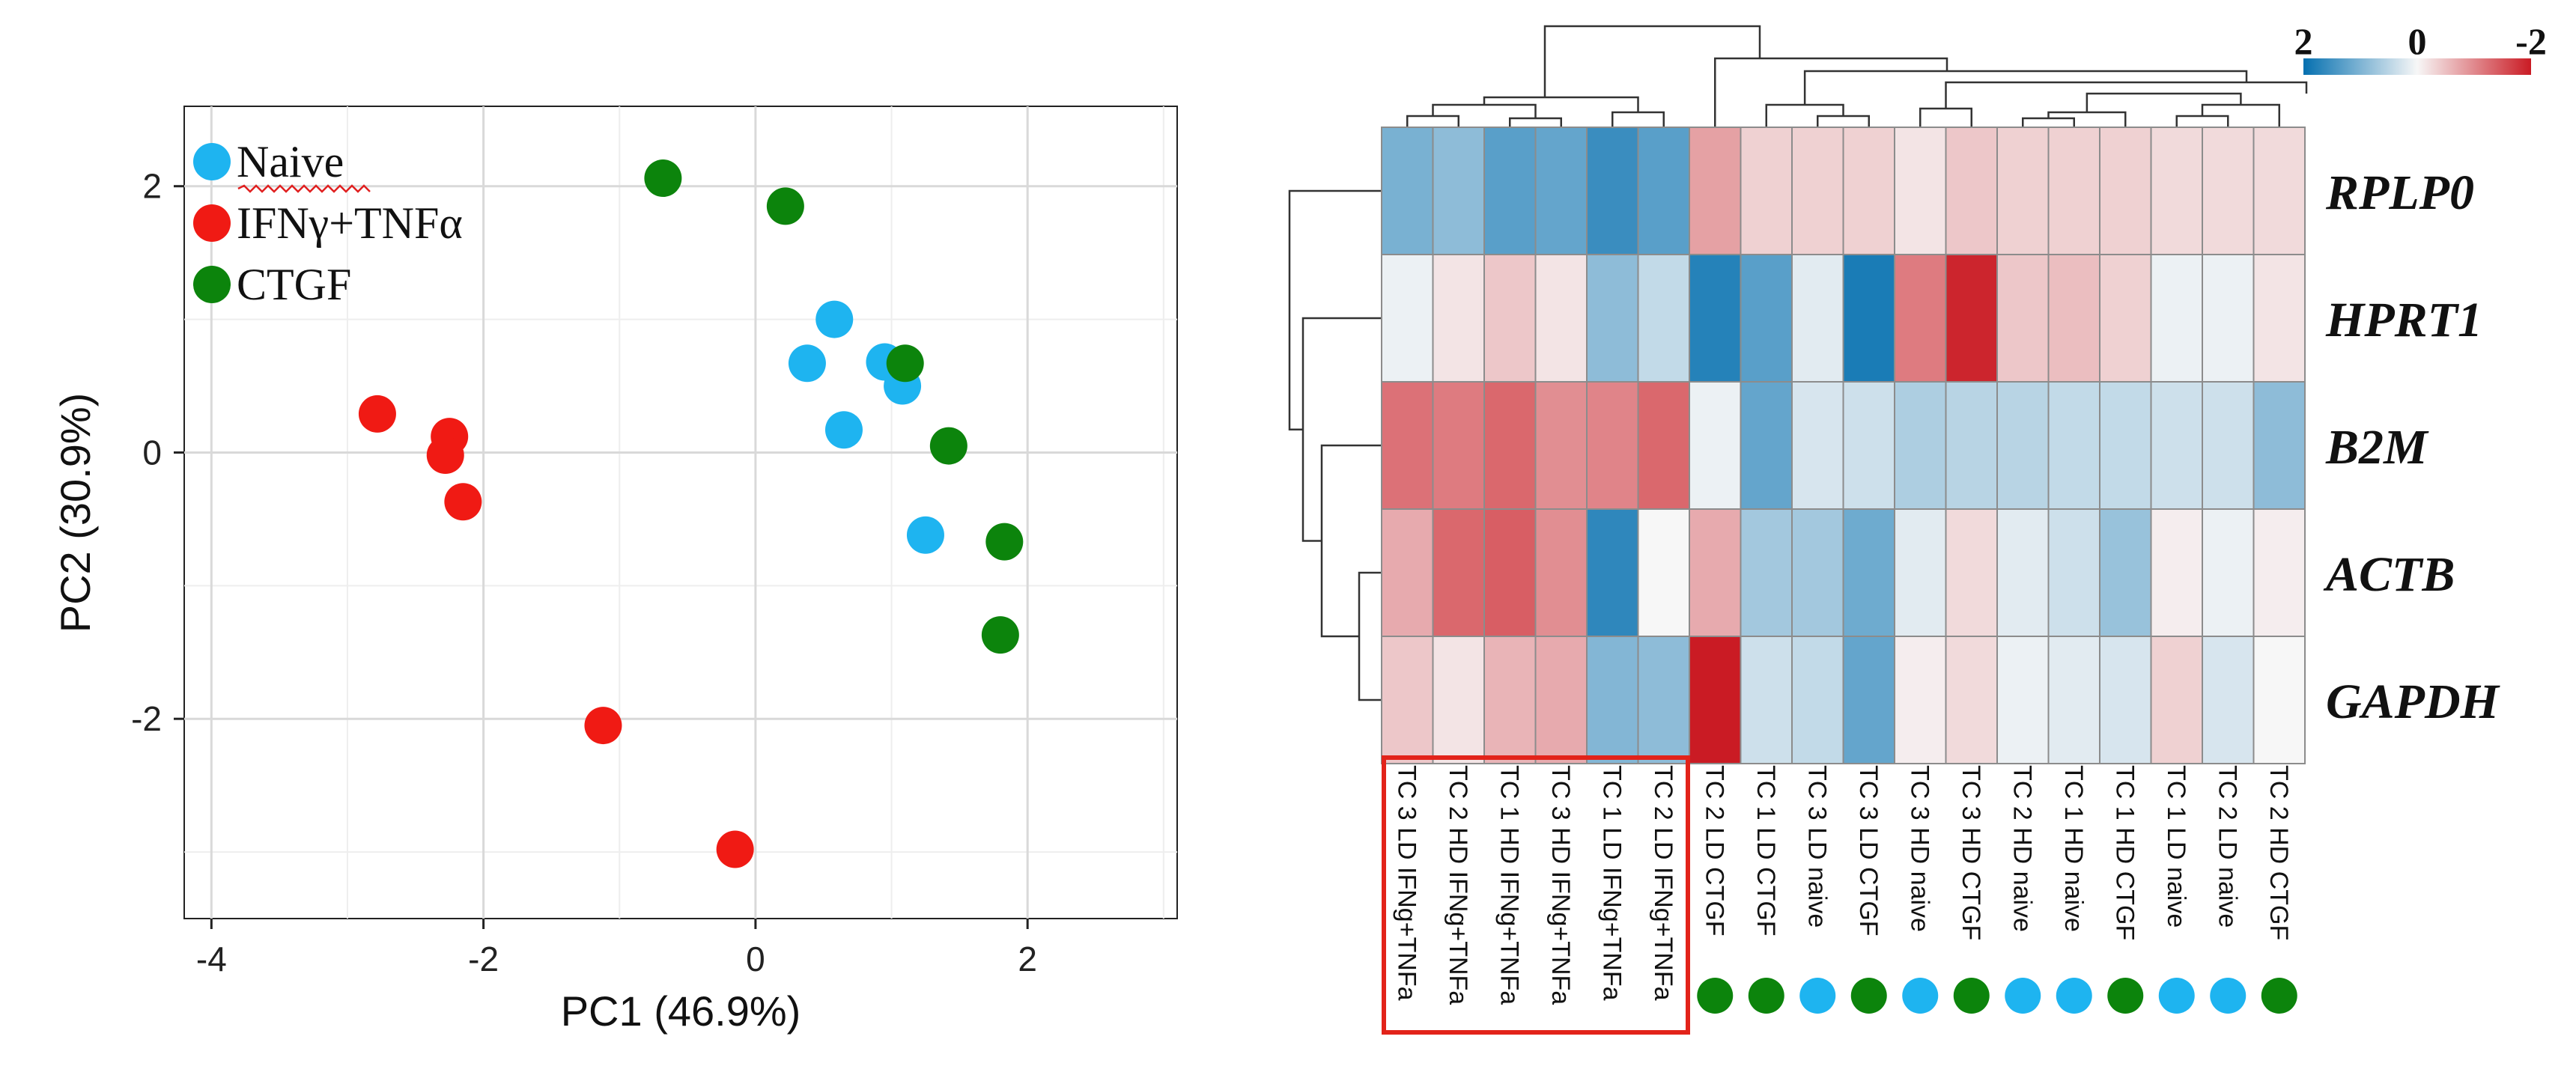 The width and height of the screenshot is (2576, 1090). Describe the element at coordinates (2176, 846) in the screenshot. I see `column-label: TC 1 LD naive` at that location.